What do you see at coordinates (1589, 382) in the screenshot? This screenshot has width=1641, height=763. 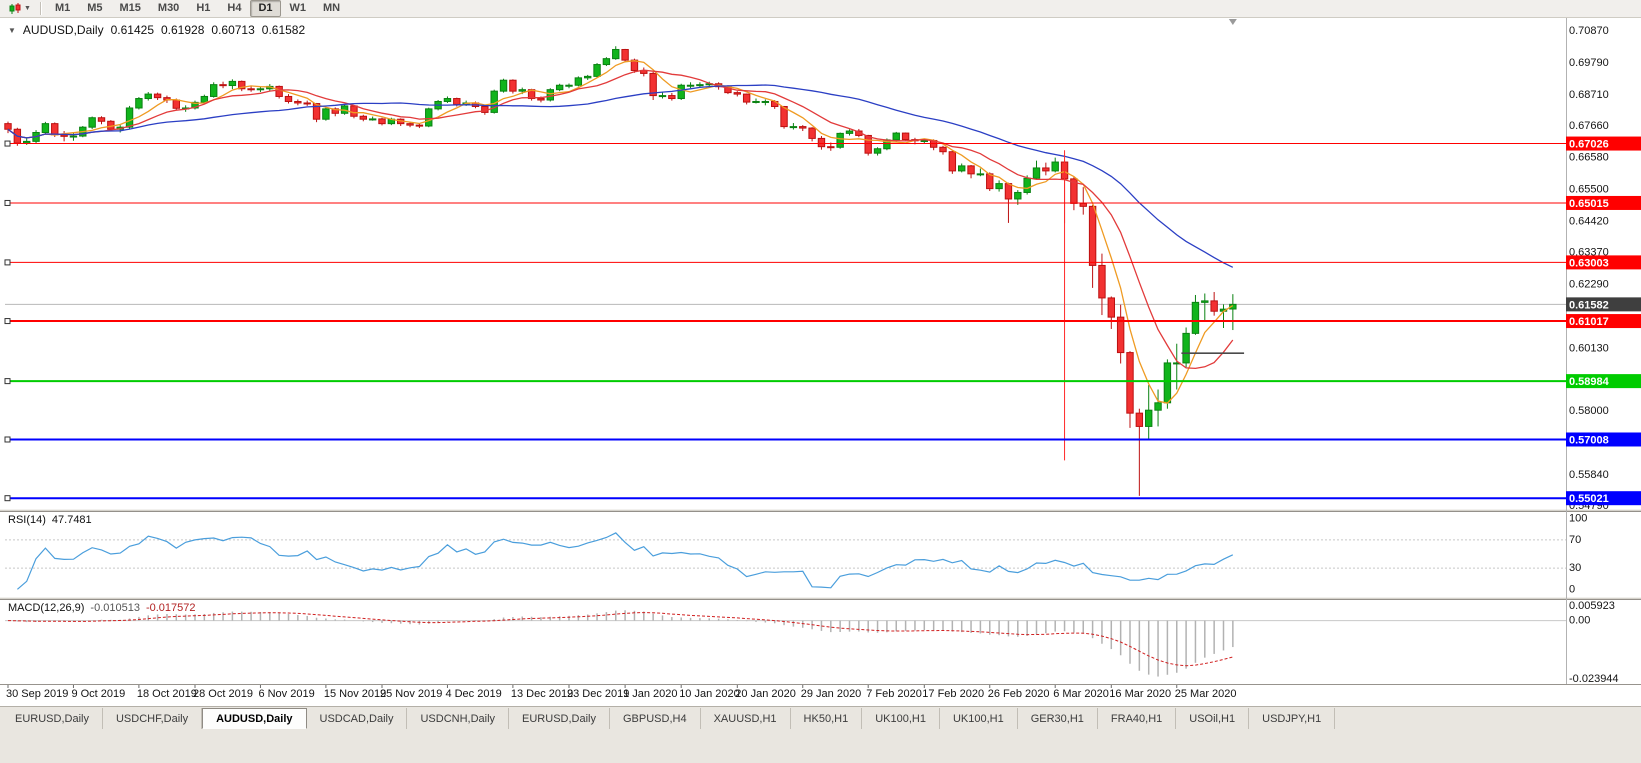 I see `svg-text: 0.58984` at bounding box center [1589, 382].